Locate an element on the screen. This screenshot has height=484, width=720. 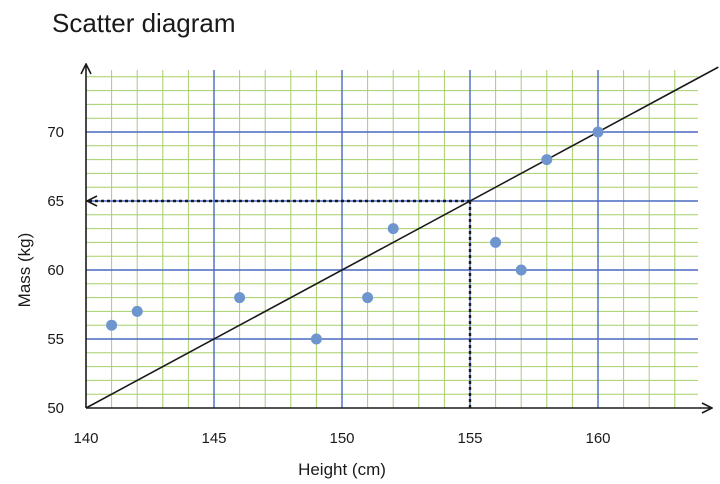
x-tick-label: 155 is located at coordinates (469, 438).